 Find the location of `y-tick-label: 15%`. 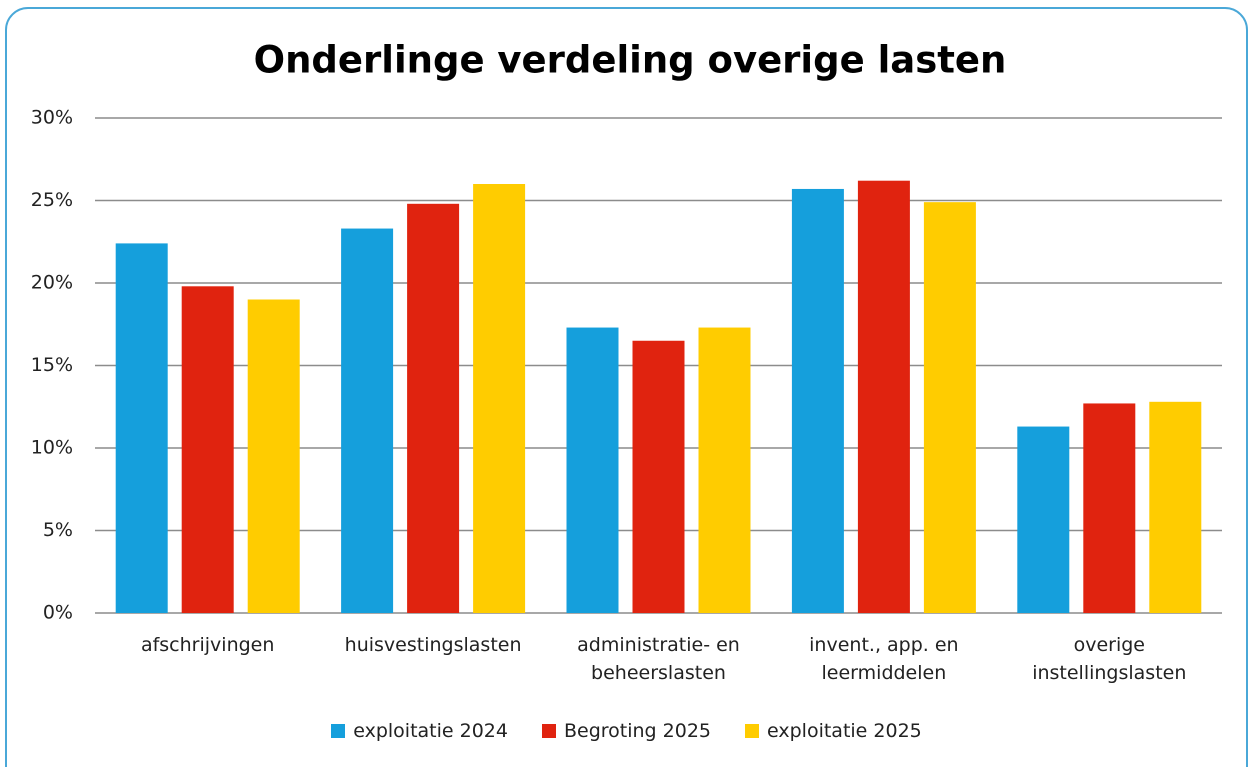

y-tick-label: 15% is located at coordinates (52, 365).